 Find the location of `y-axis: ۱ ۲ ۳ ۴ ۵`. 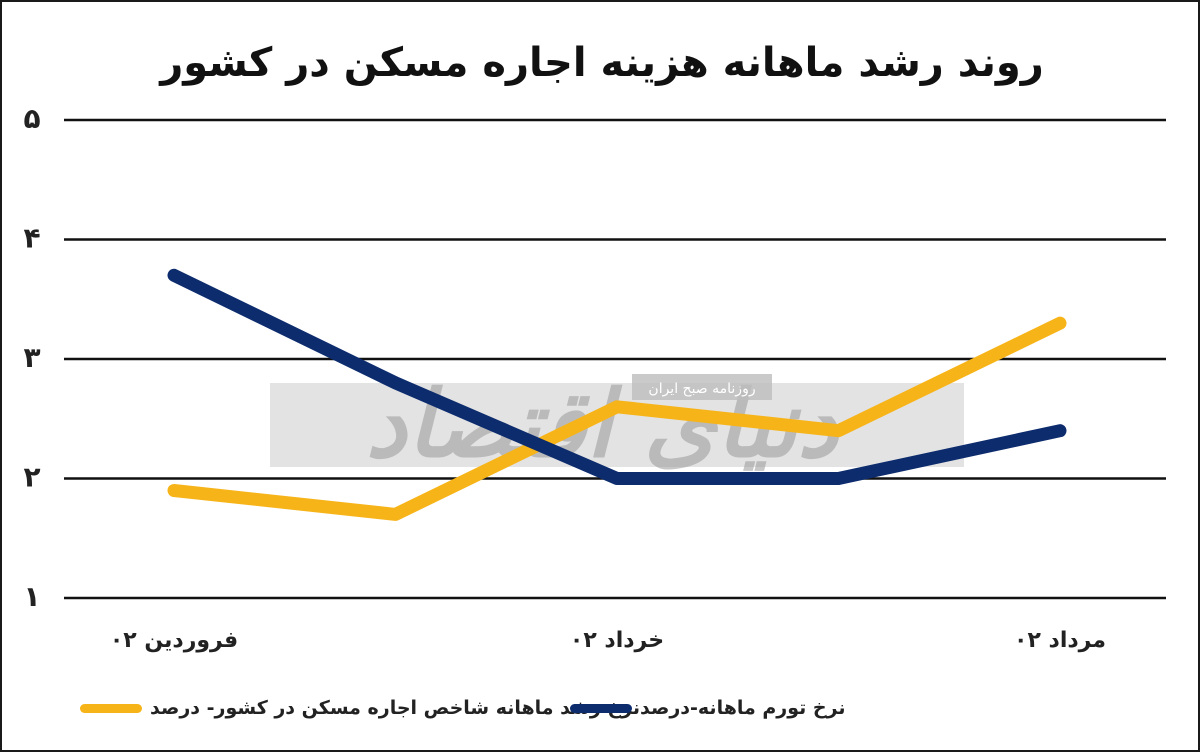

y-axis: ۱ ۲ ۳ ۴ ۵ is located at coordinates (31, 357).